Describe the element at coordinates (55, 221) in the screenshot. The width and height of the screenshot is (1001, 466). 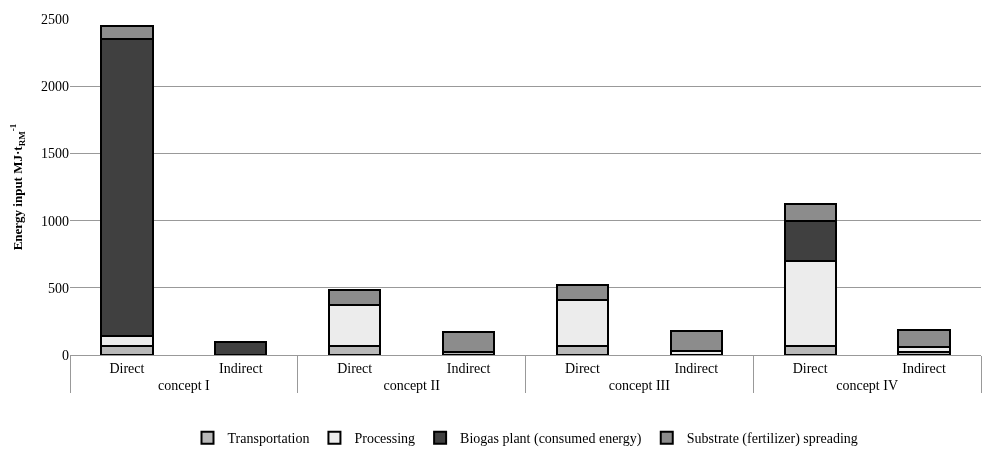
I see `y-tick-label: 1000` at that location.